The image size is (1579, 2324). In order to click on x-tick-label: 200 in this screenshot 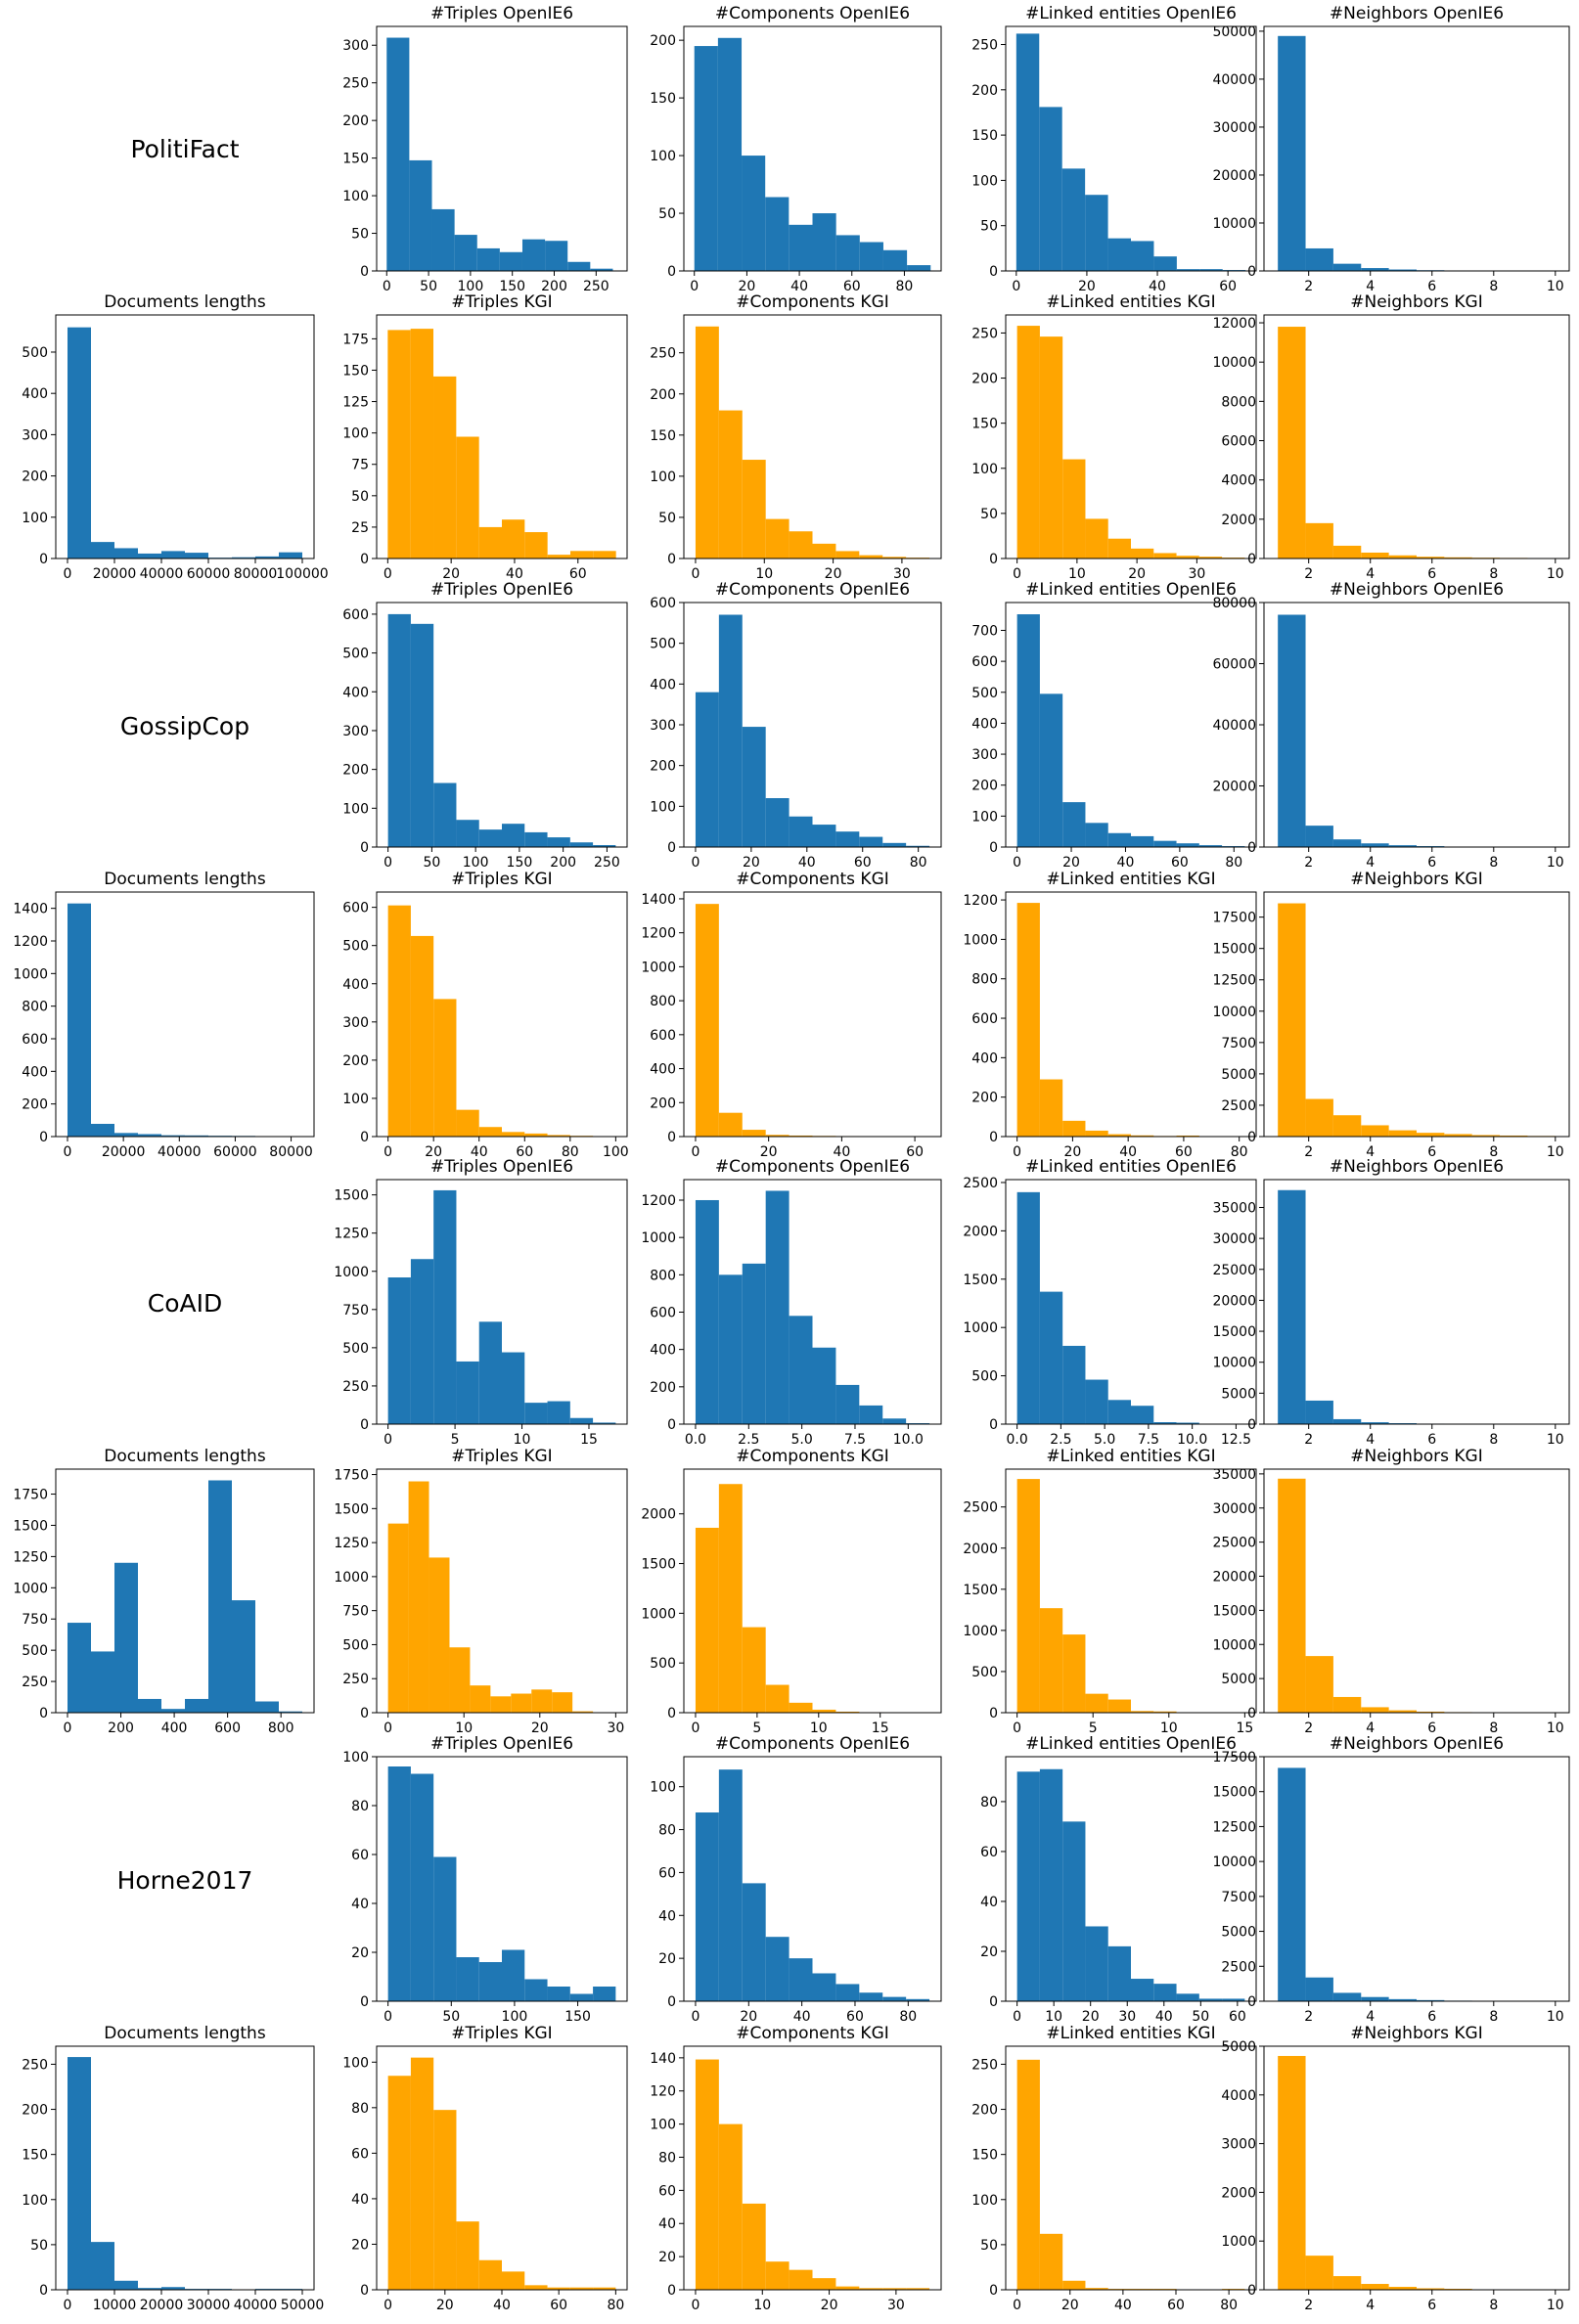, I will do `click(554, 286)`.